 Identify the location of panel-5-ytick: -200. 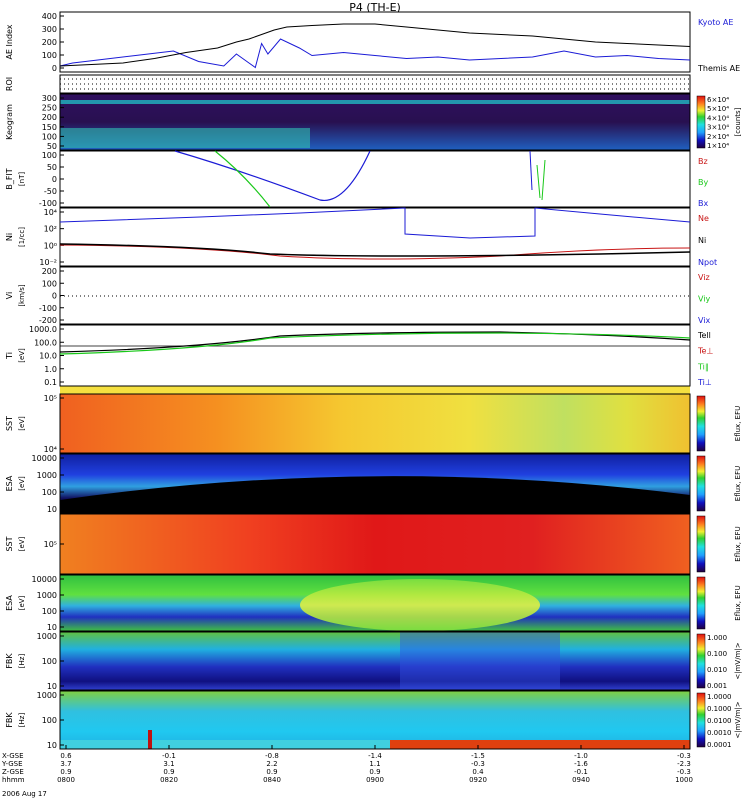
(48, 320).